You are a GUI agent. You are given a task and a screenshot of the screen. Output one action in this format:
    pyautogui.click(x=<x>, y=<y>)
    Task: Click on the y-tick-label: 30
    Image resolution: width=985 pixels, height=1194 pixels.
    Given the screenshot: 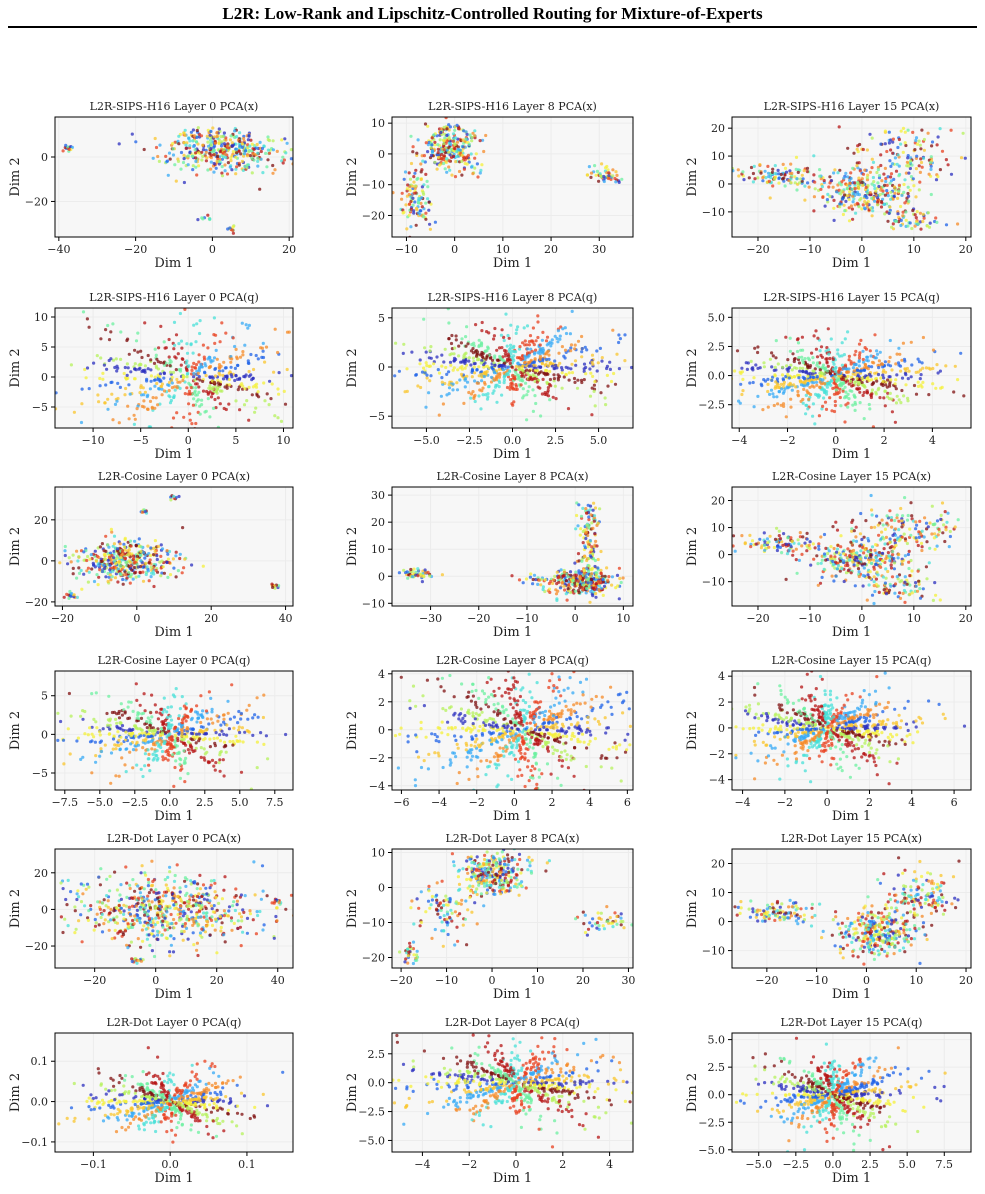 What is the action you would take?
    pyautogui.click(x=378, y=495)
    